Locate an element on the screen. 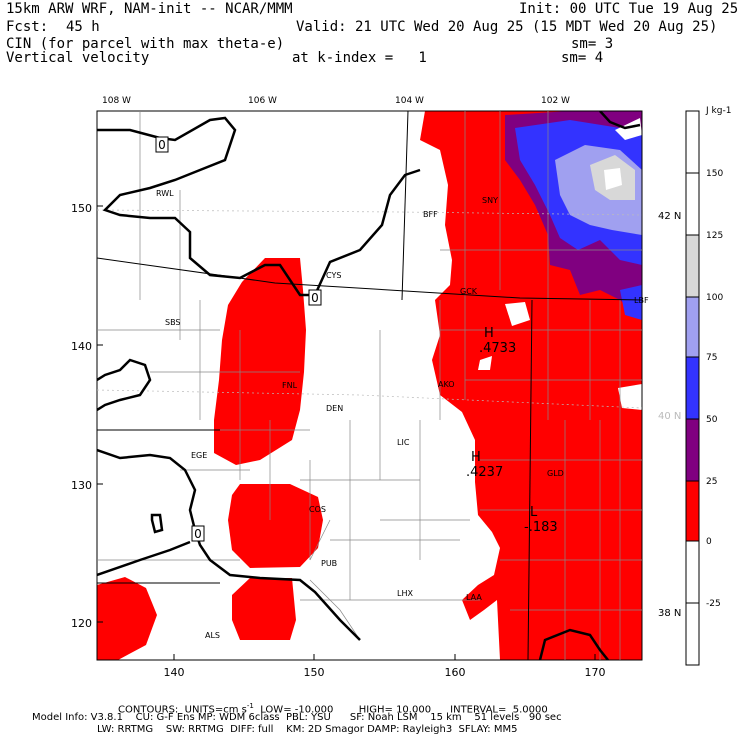  station-label: PUB is located at coordinates (329, 563).